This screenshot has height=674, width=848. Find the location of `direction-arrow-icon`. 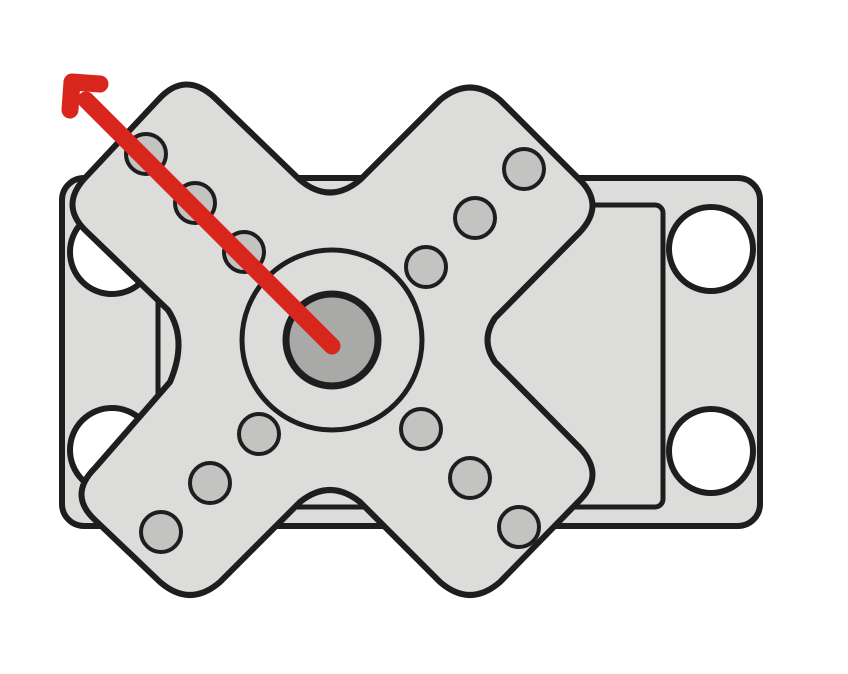

direction-arrow-icon is located at coordinates (201, 214).